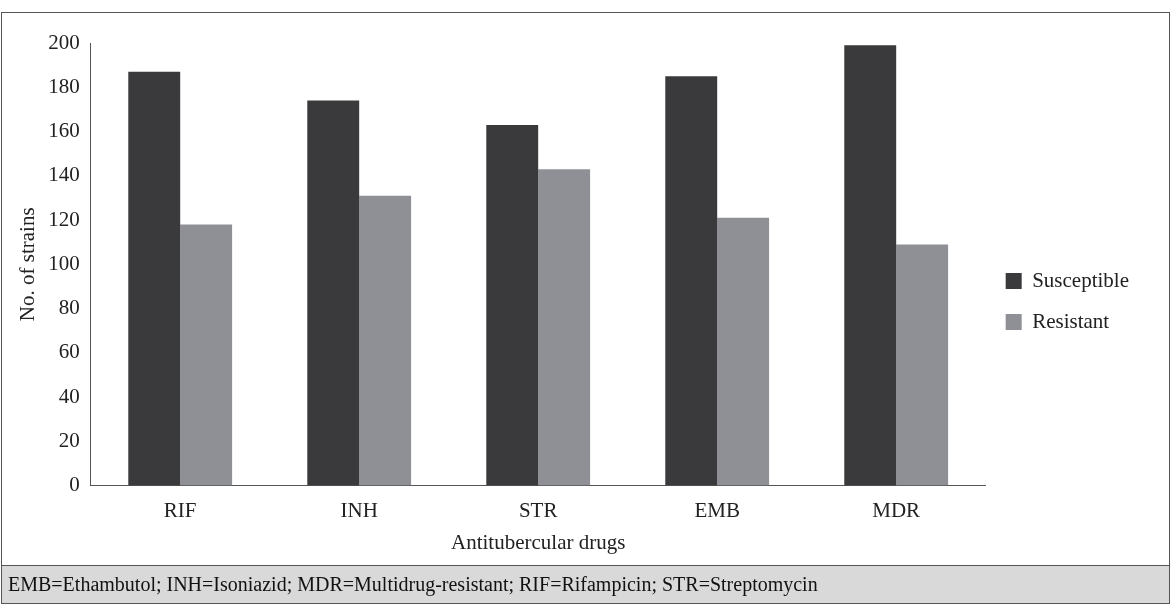  What do you see at coordinates (1081, 279) in the screenshot?
I see `legend-label: Susceptible` at bounding box center [1081, 279].